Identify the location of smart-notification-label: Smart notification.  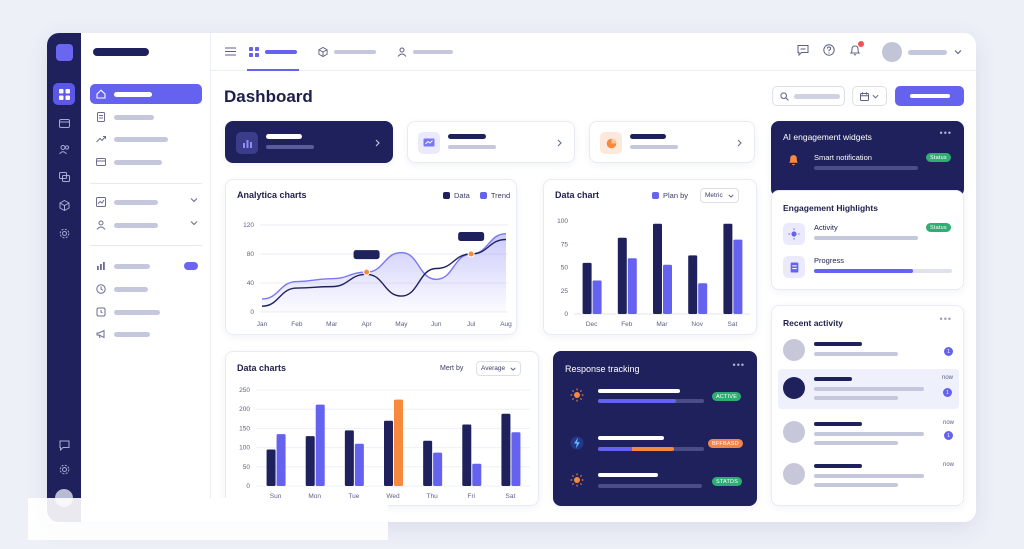
(843, 157).